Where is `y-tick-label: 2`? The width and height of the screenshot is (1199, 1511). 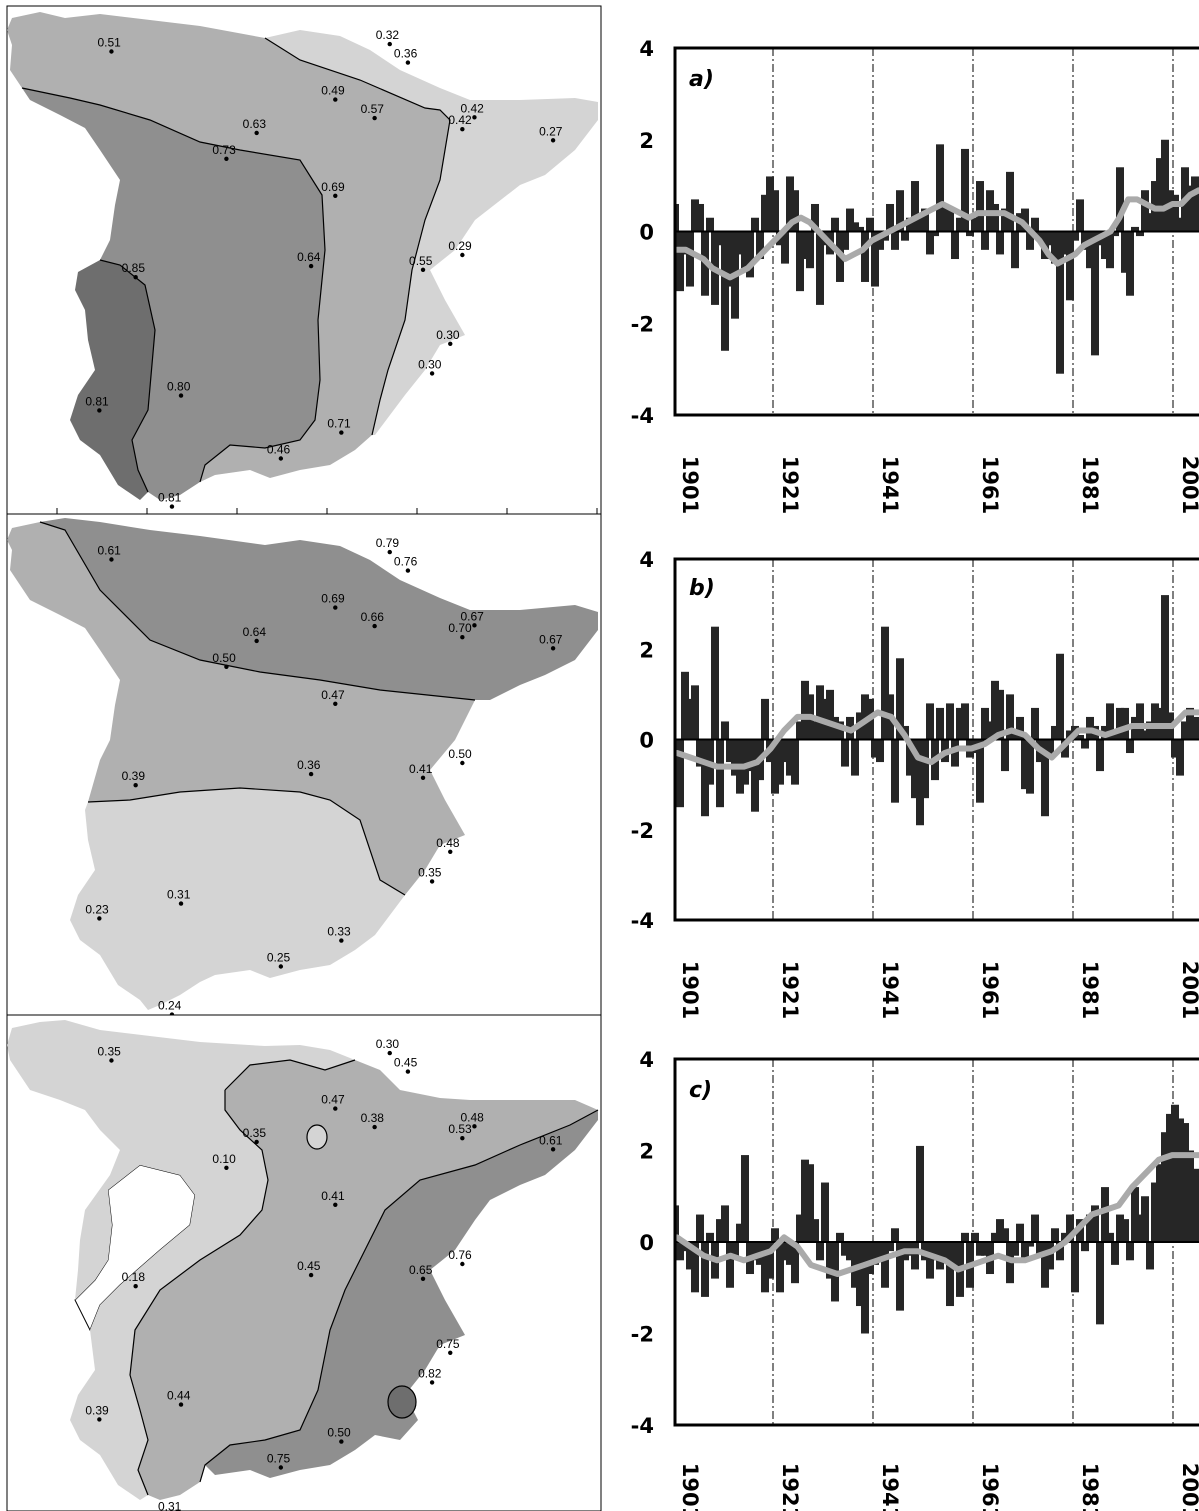 y-tick-label: 2 is located at coordinates (646, 1152).